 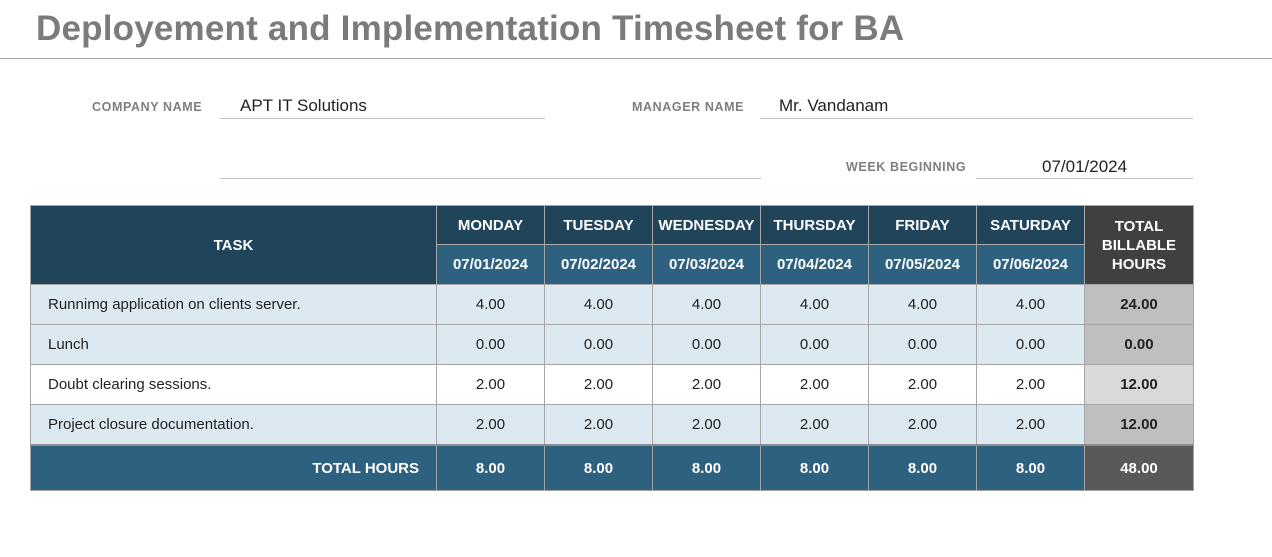 I want to click on blank-field-underline, so click(x=490, y=178).